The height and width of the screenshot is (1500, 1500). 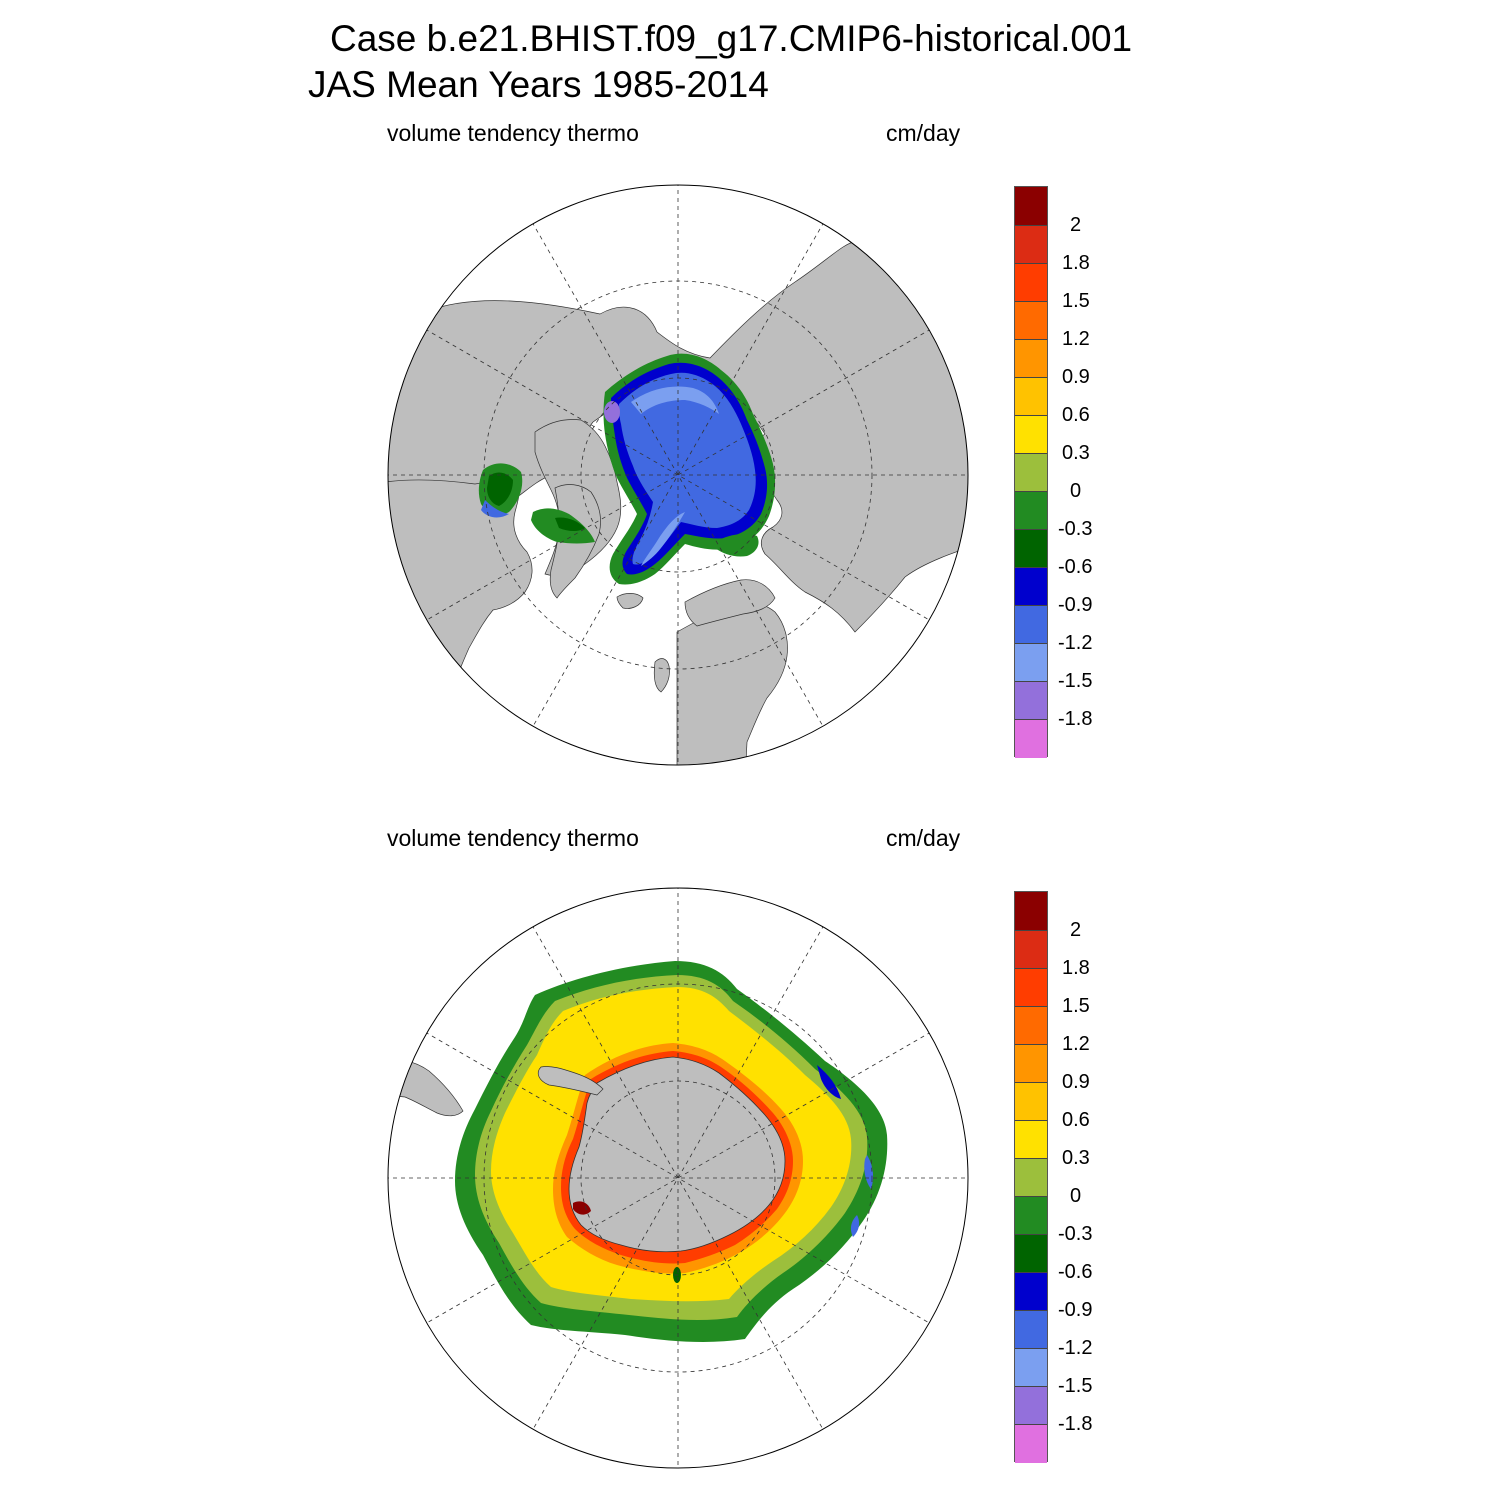 I want to click on south-graticule, so click(x=678, y=1178).